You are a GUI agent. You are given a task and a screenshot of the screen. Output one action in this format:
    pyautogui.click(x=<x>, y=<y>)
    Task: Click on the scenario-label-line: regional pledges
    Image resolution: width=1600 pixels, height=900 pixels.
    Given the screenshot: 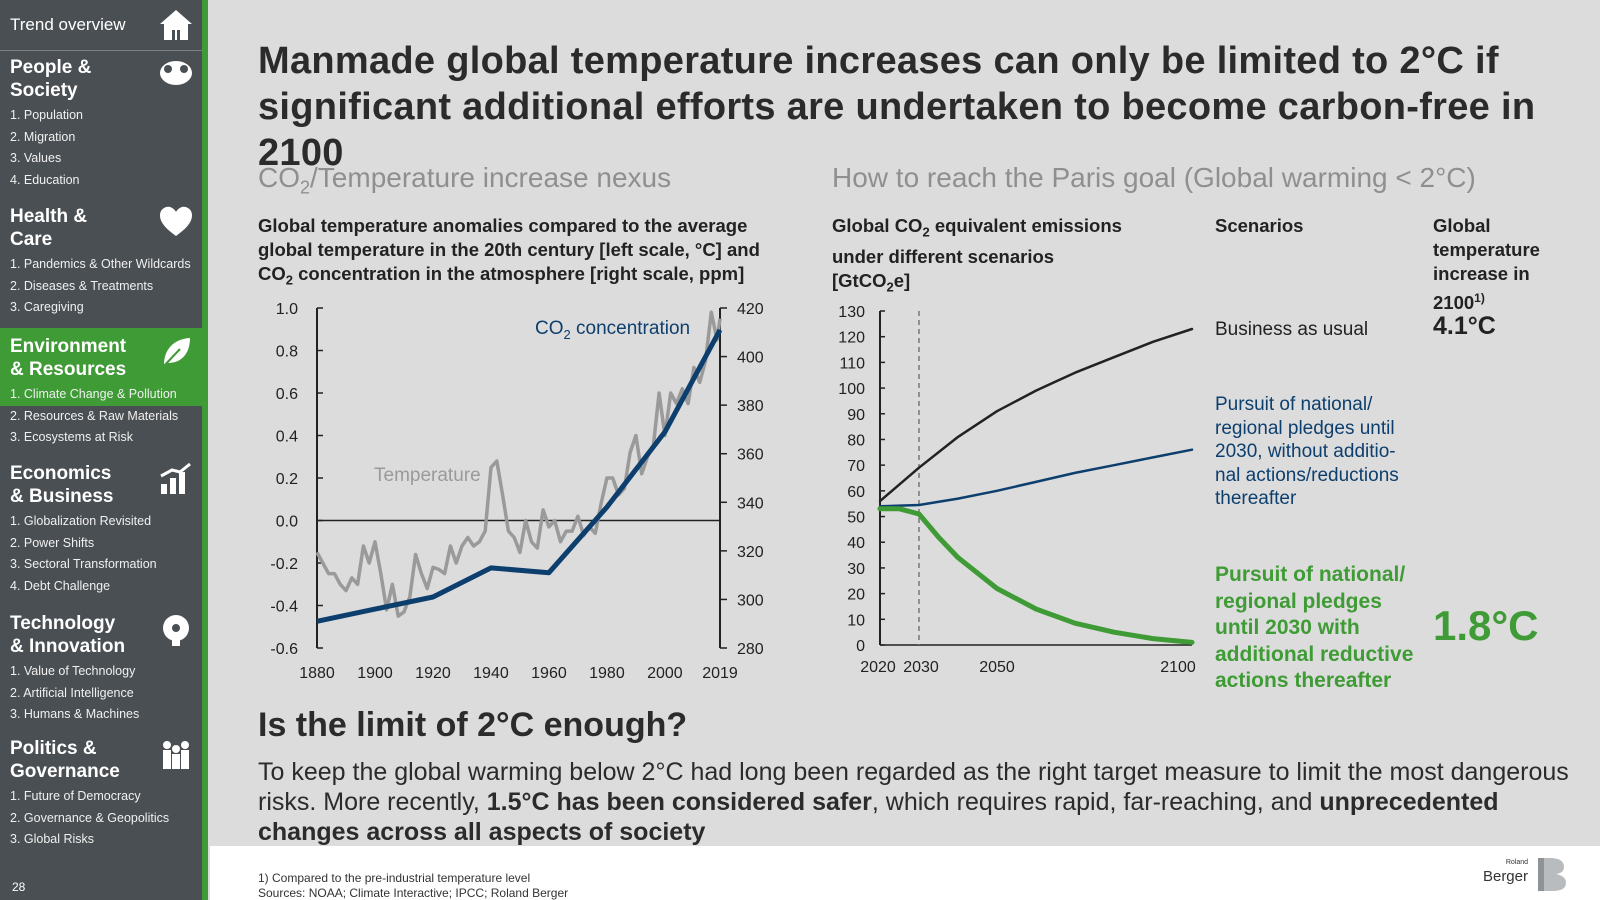 What is the action you would take?
    pyautogui.click(x=1298, y=601)
    